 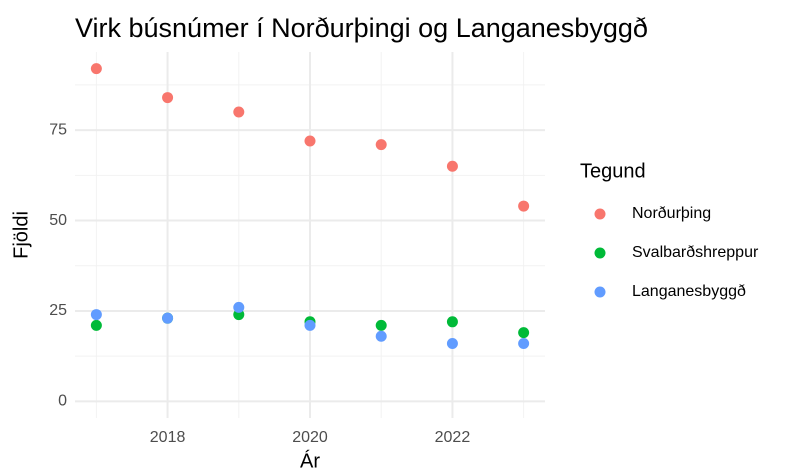 What do you see at coordinates (695, 252) in the screenshot?
I see `legend-label: Svalbarðshreppur` at bounding box center [695, 252].